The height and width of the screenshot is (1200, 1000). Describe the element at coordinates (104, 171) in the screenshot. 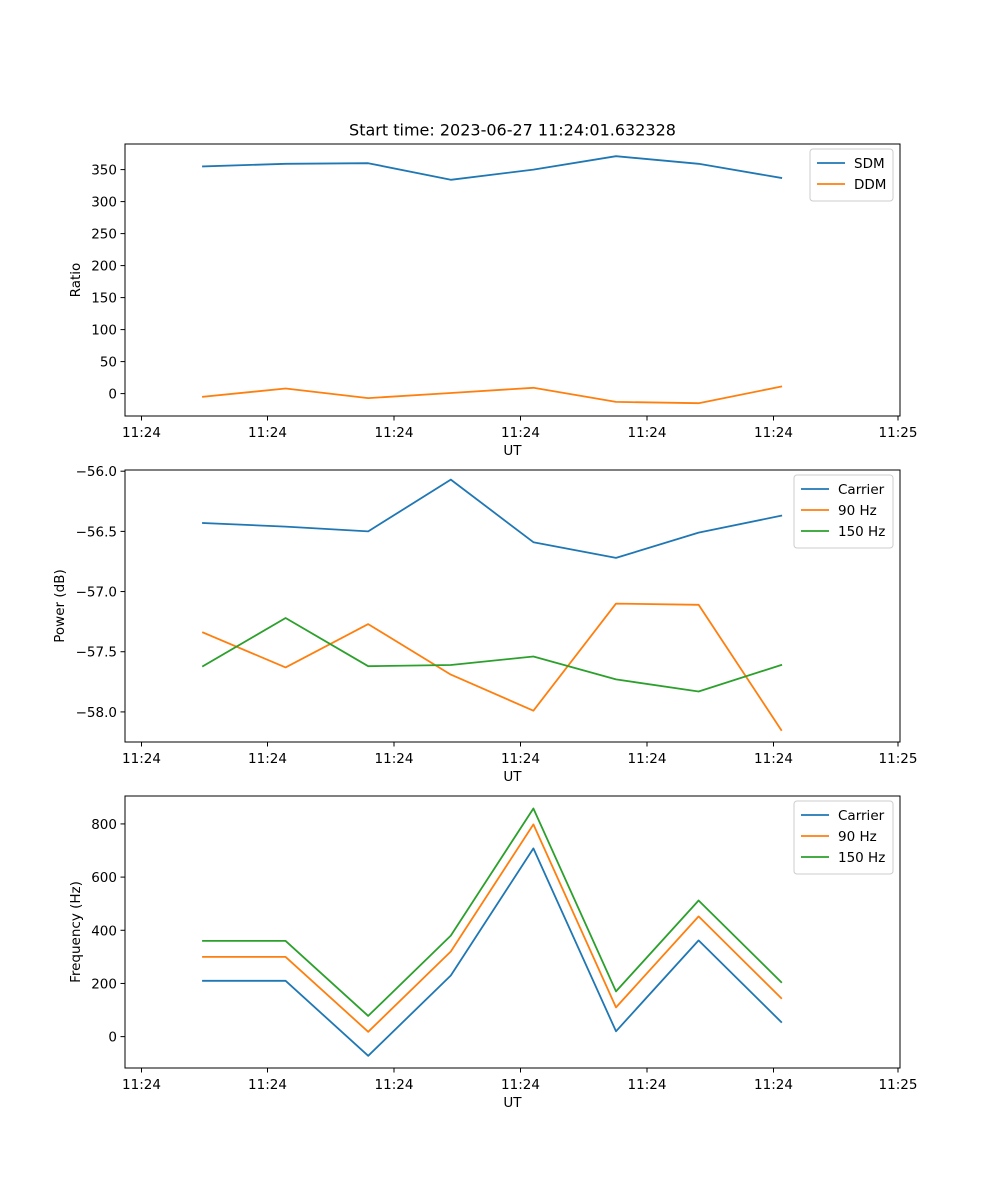

I see `y-tick-label: 350` at that location.